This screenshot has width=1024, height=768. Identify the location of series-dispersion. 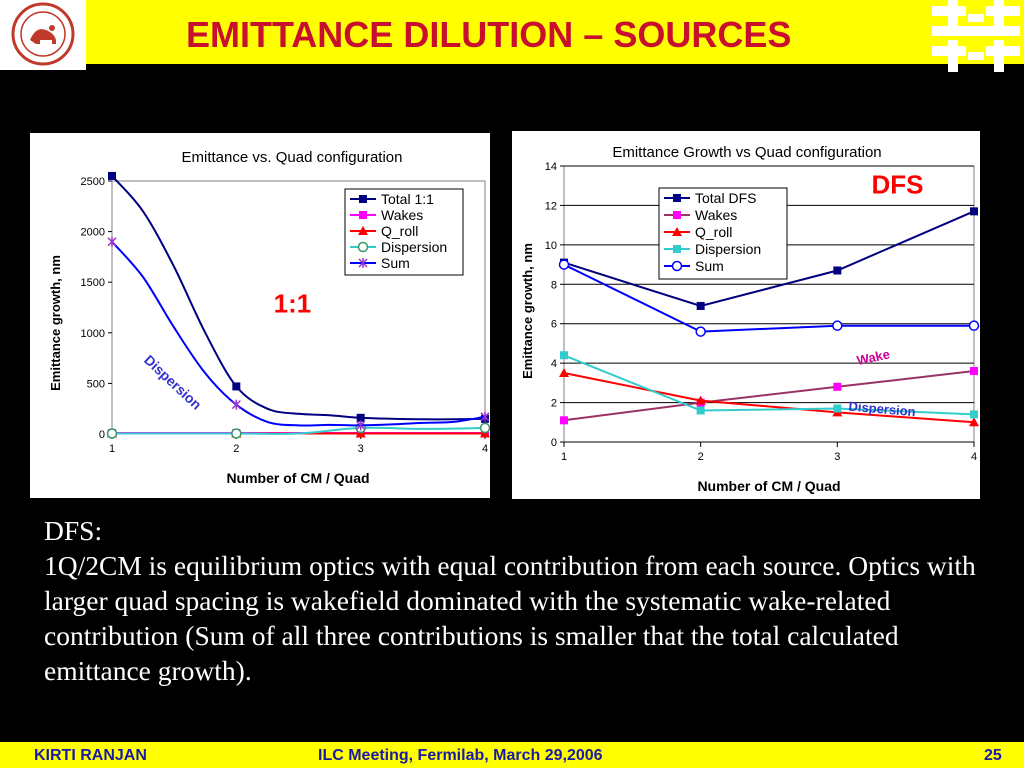
(769, 385).